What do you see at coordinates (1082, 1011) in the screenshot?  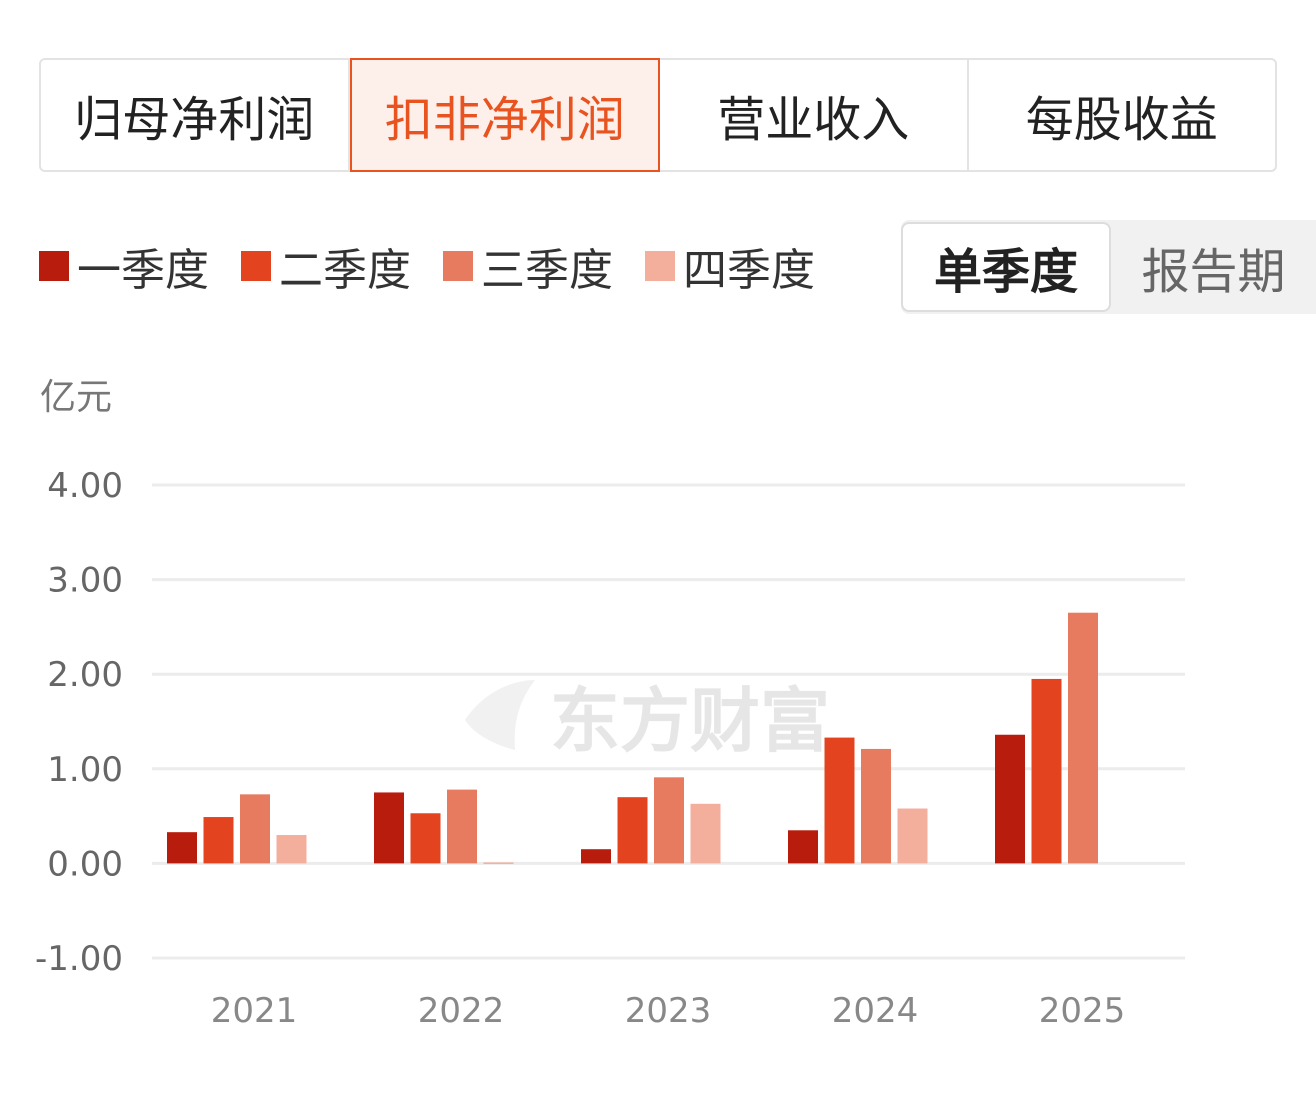 I see `x-tick-label: 2025` at bounding box center [1082, 1011].